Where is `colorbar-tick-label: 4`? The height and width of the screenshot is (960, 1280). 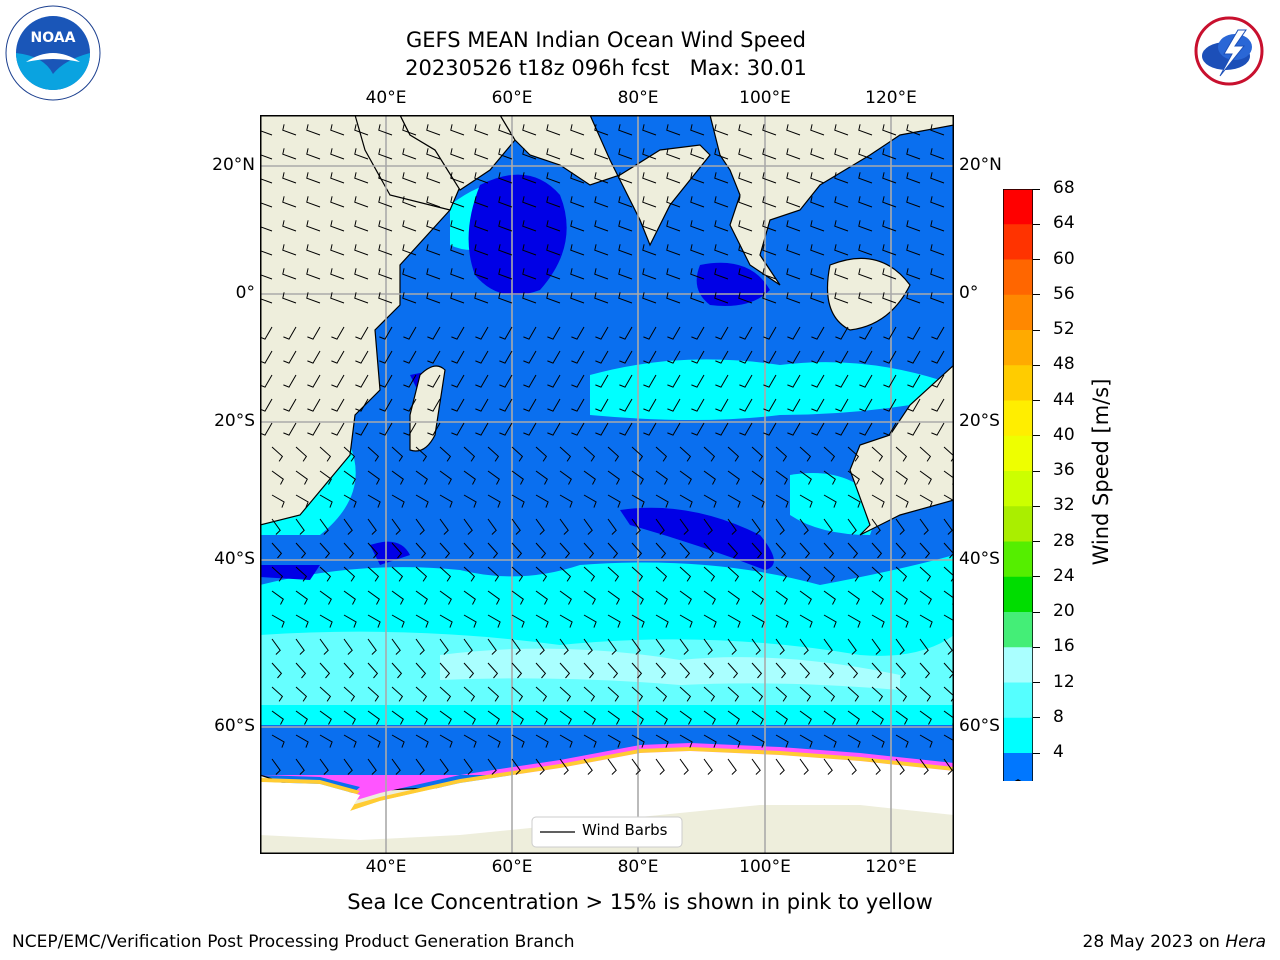 colorbar-tick-label: 4 is located at coordinates (1058, 752).